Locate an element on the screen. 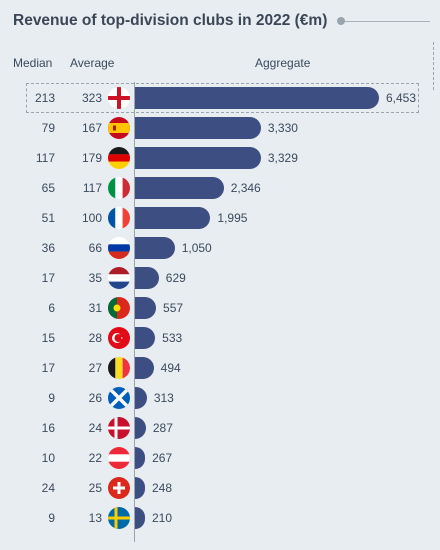  average-value: 35 is located at coordinates (95, 278).